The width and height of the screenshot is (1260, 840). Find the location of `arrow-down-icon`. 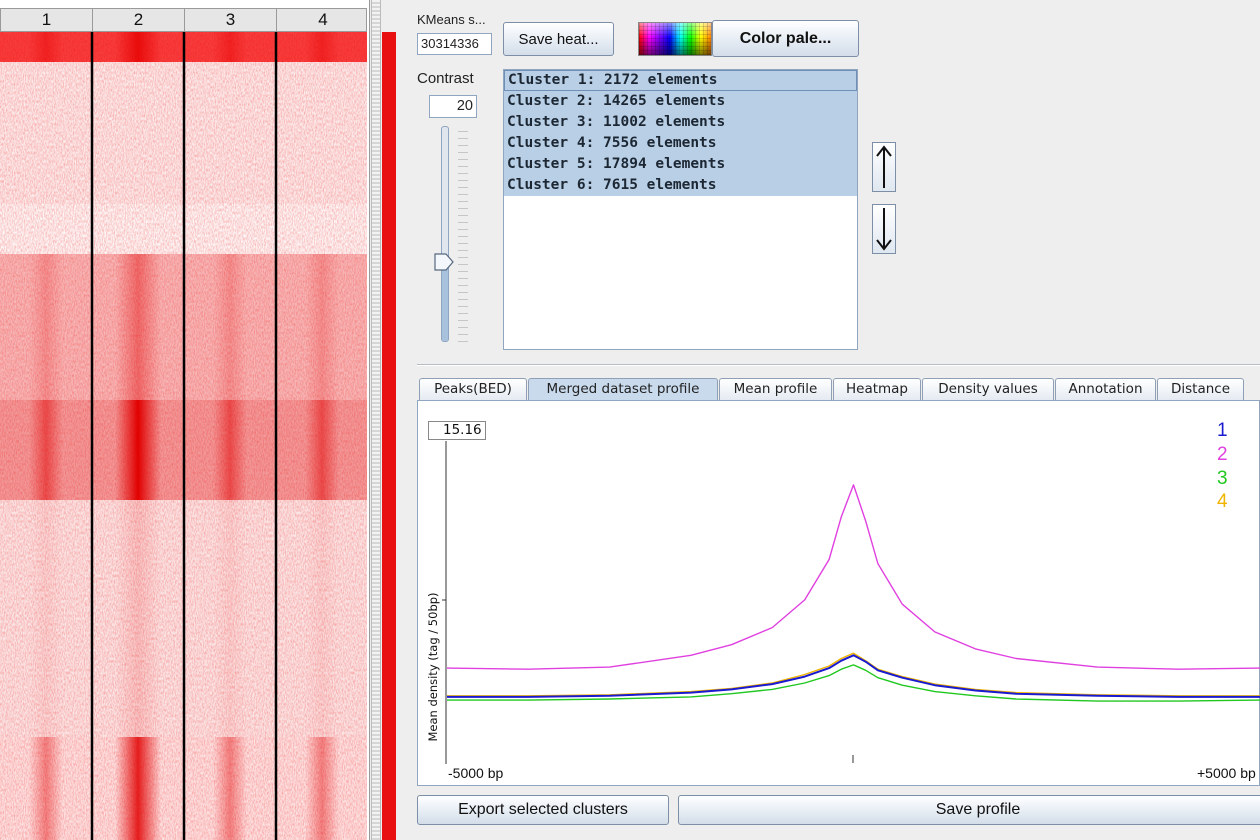

arrow-down-icon is located at coordinates (884, 229).